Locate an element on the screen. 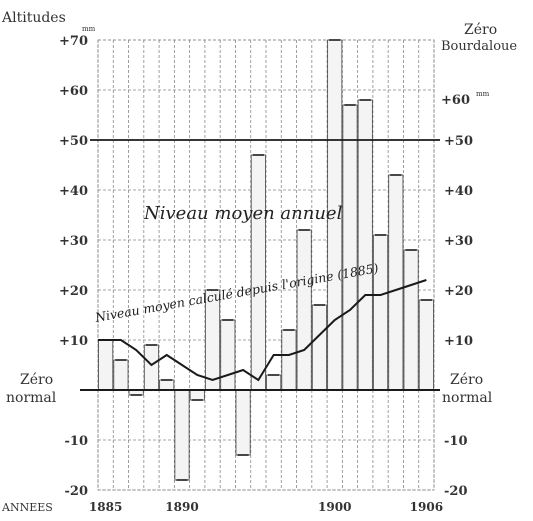  y-tick-right-+30: +30 is located at coordinates (458, 241).